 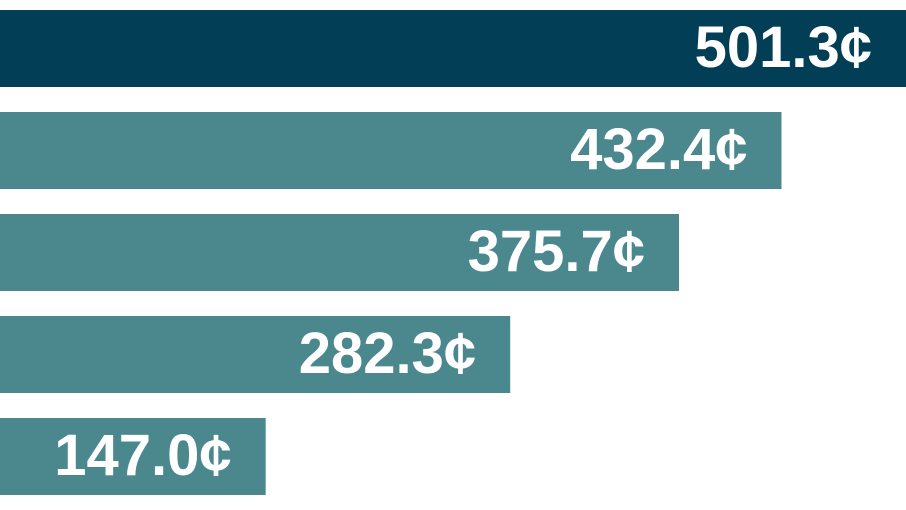 What do you see at coordinates (658, 149) in the screenshot?
I see `value-label: 432.4¢` at bounding box center [658, 149].